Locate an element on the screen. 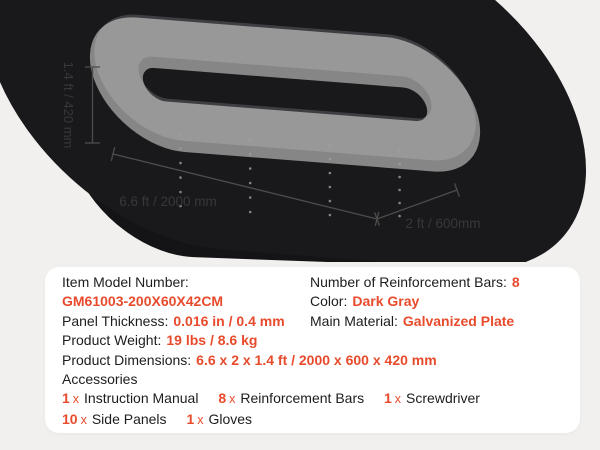  product-dimensions-value: 6.6 x 2 x 1.4 ft / 2000 x 600 x 420 mm is located at coordinates (316, 359).